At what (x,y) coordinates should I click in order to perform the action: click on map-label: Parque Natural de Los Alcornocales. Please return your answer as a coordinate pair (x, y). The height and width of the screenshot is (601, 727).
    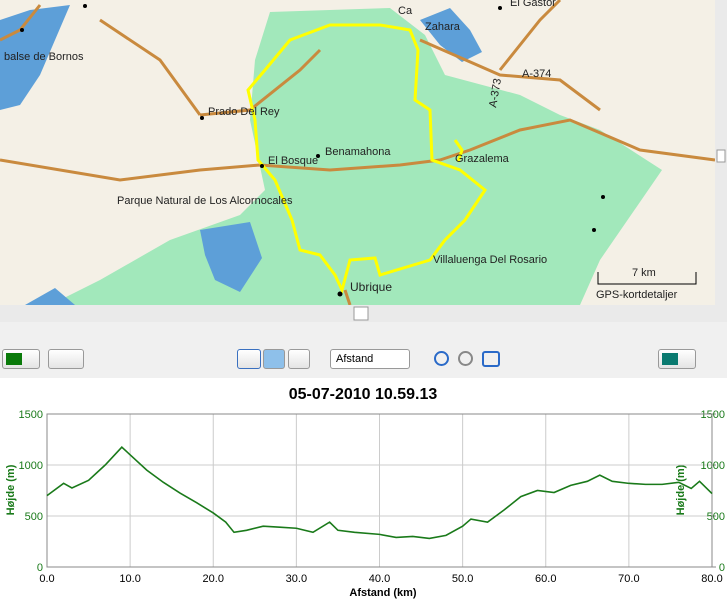
    Looking at the image, I should click on (205, 201).